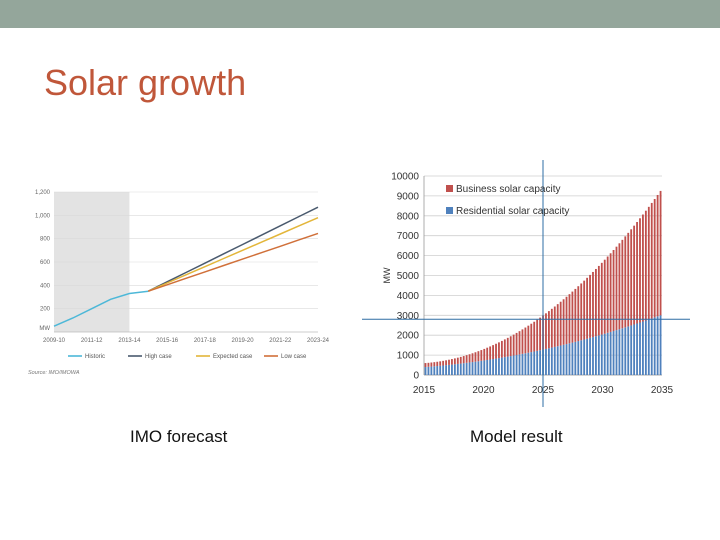  I want to click on legend-label-residential-solar-capacity: Residential solar capacity, so click(512, 211).